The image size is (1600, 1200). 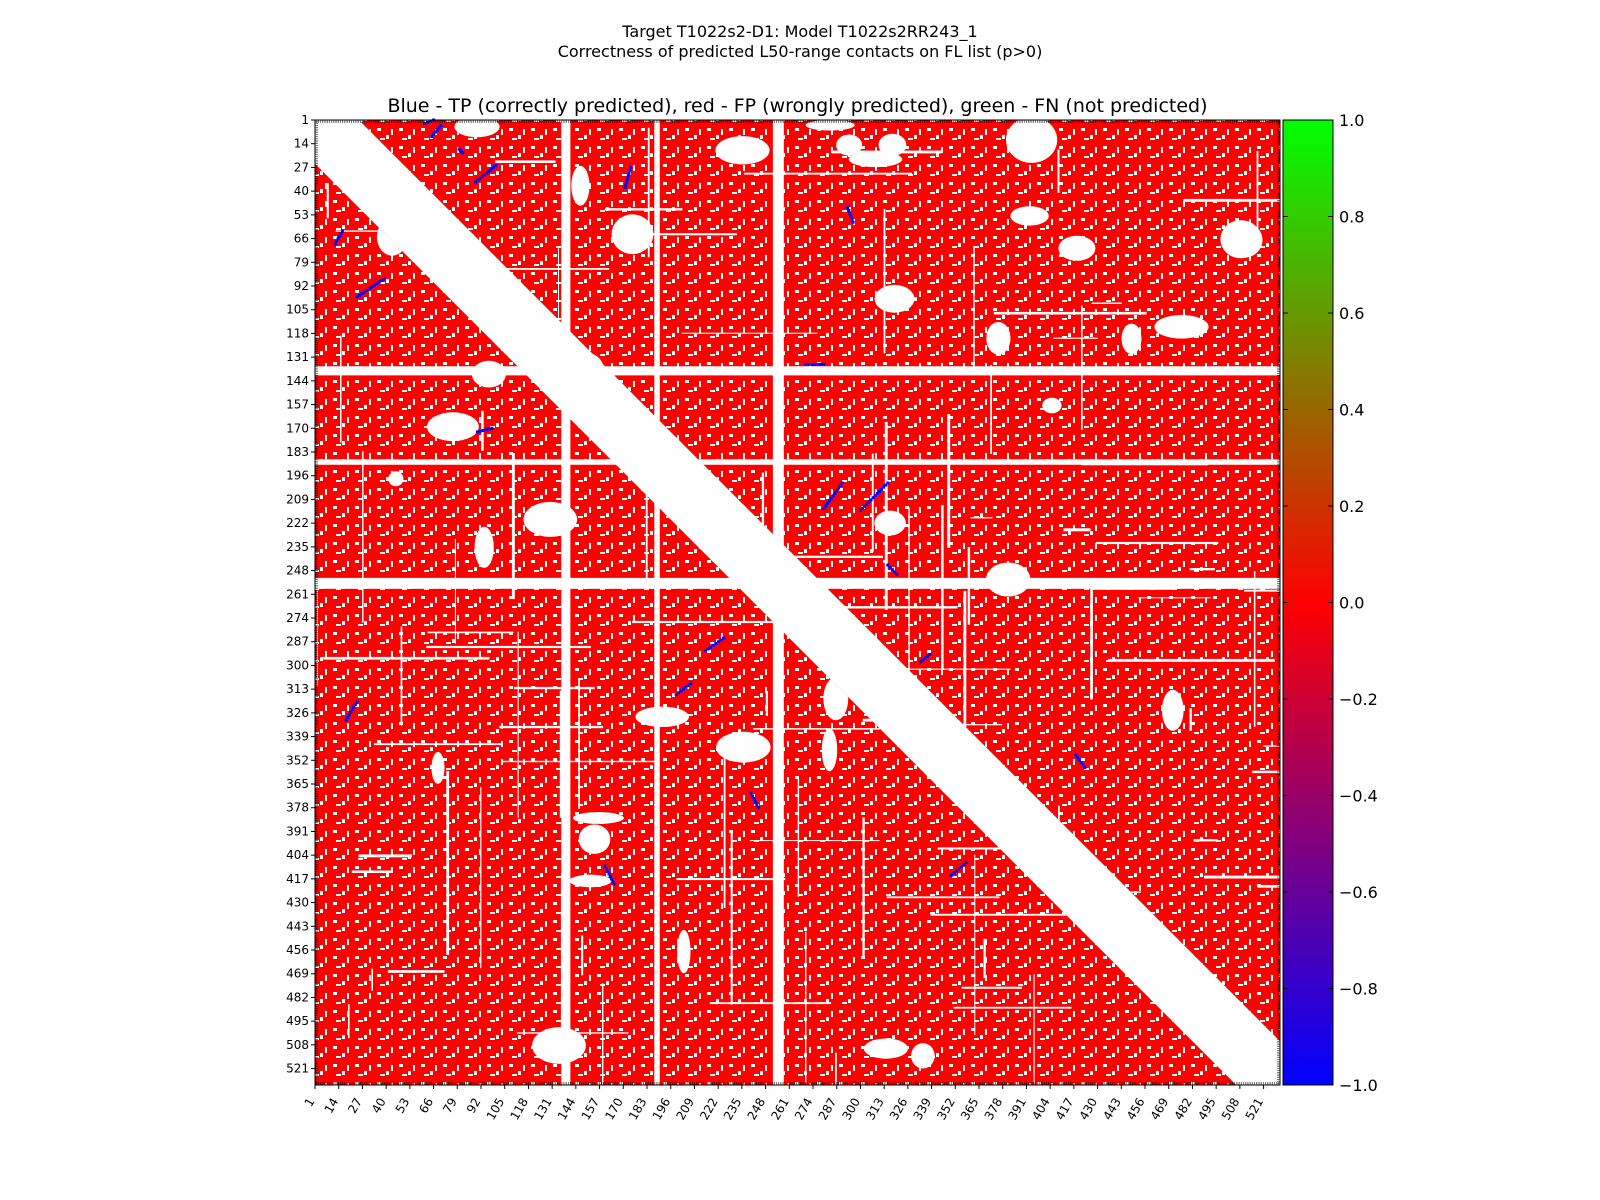 What do you see at coordinates (567, 1109) in the screenshot?
I see `x-tick-label: 144` at bounding box center [567, 1109].